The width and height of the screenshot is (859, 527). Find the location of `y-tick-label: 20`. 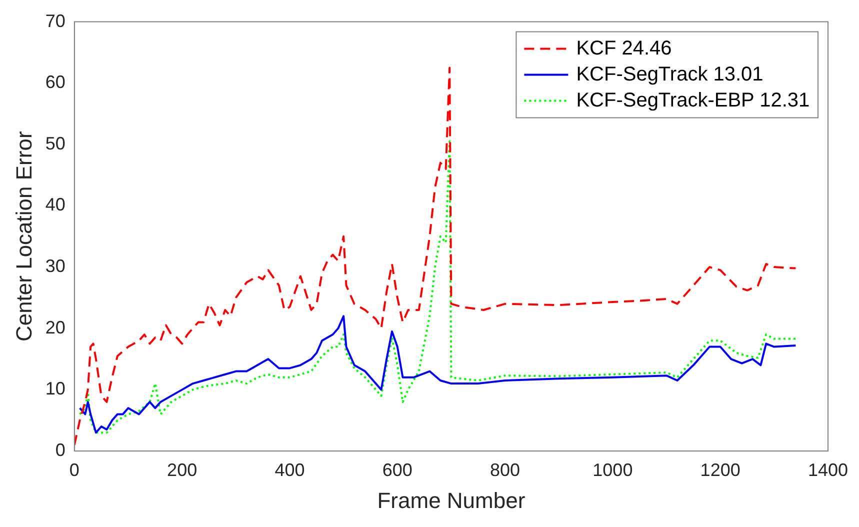

y-tick-label: 20 is located at coordinates (55, 327).